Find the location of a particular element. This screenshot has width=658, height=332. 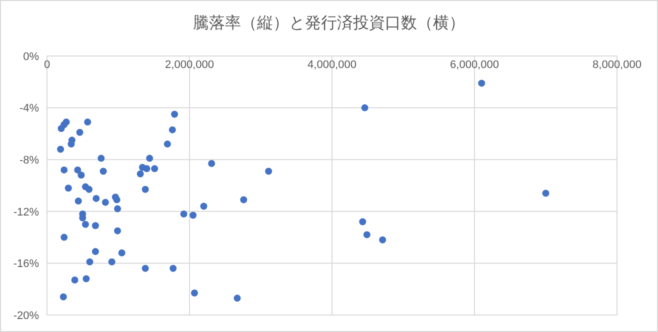

x-tick-label: 4,000,000 is located at coordinates (332, 65).